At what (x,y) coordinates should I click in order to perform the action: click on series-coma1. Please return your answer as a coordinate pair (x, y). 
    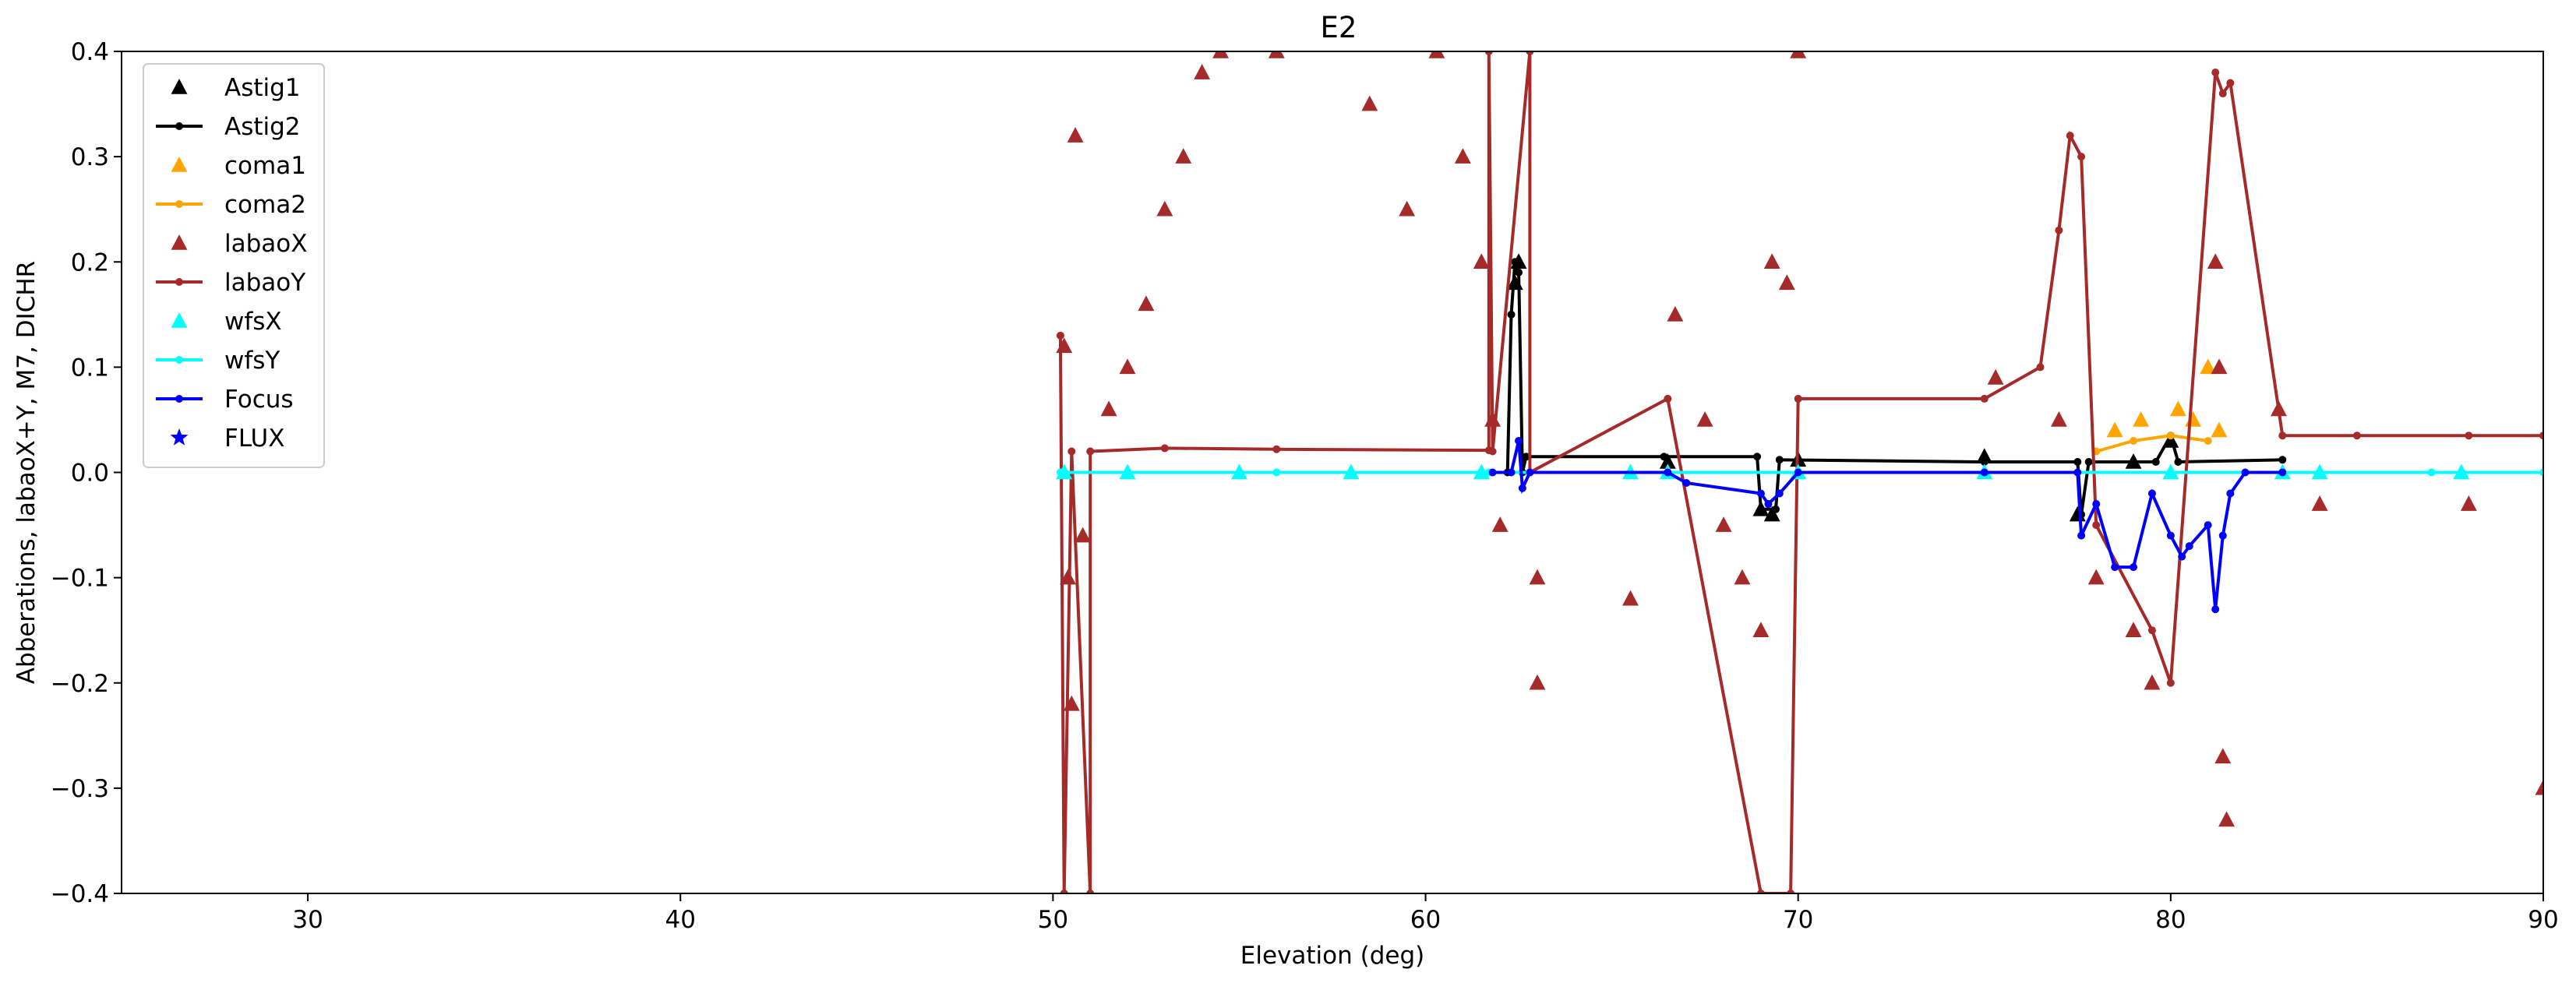
    Looking at the image, I should click on (2167, 398).